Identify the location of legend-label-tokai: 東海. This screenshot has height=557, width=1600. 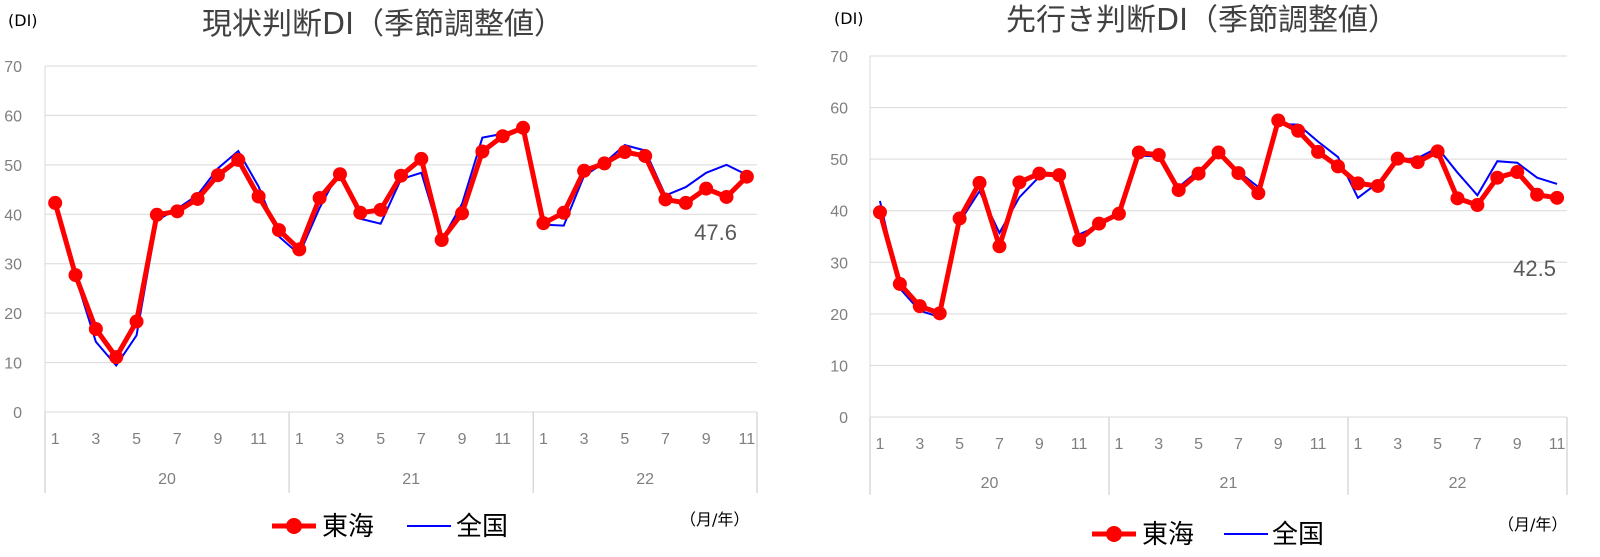
(1168, 535).